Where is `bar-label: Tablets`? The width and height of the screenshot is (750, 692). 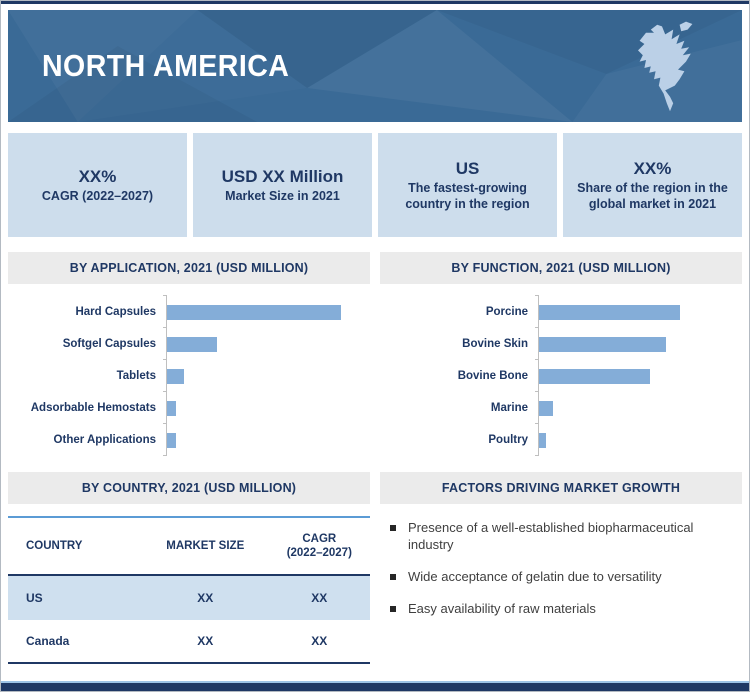
bar-label: Tablets is located at coordinates (136, 376).